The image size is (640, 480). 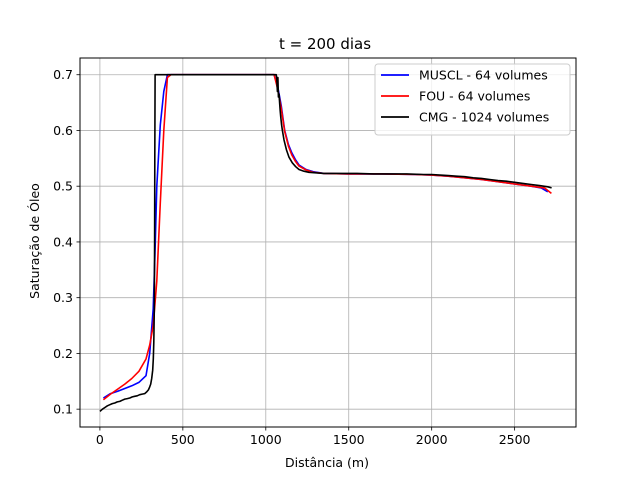 What do you see at coordinates (63, 409) in the screenshot?
I see `y-tick-label: 0.1` at bounding box center [63, 409].